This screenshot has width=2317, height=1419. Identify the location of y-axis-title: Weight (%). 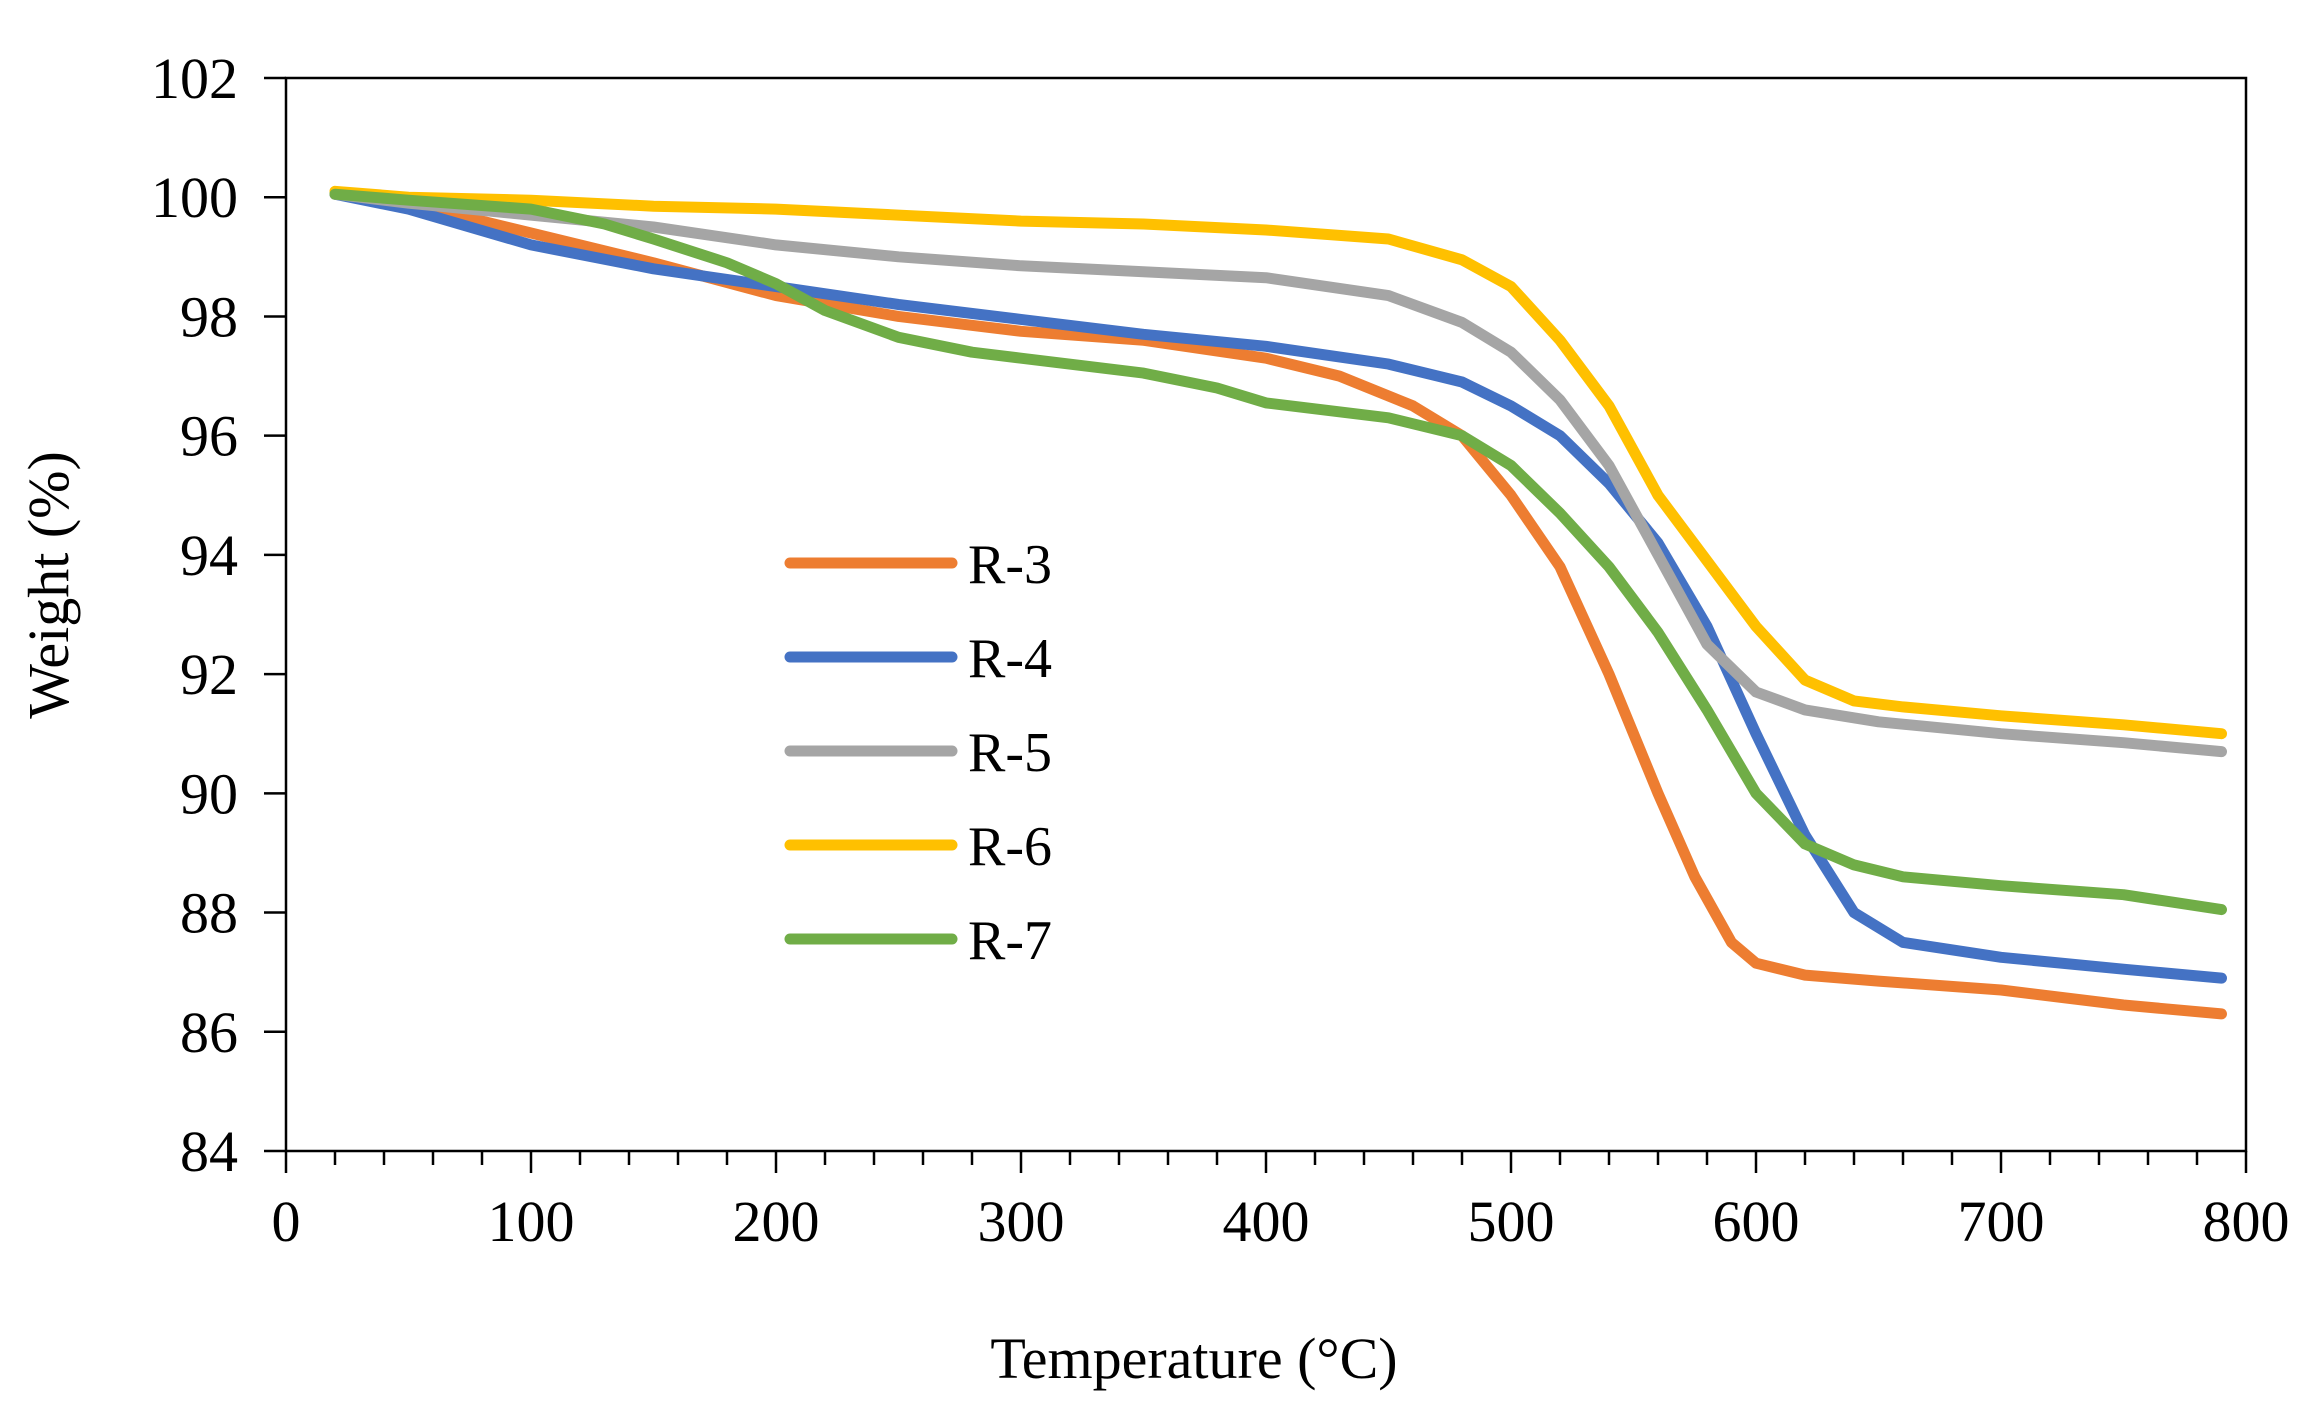
(48, 585).